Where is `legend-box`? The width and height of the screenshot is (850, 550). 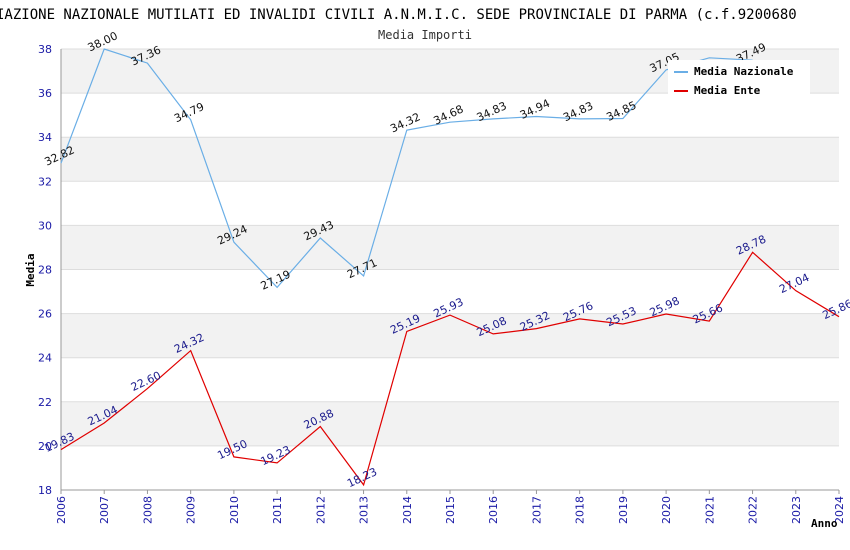
legend-box is located at coordinates (739, 79).